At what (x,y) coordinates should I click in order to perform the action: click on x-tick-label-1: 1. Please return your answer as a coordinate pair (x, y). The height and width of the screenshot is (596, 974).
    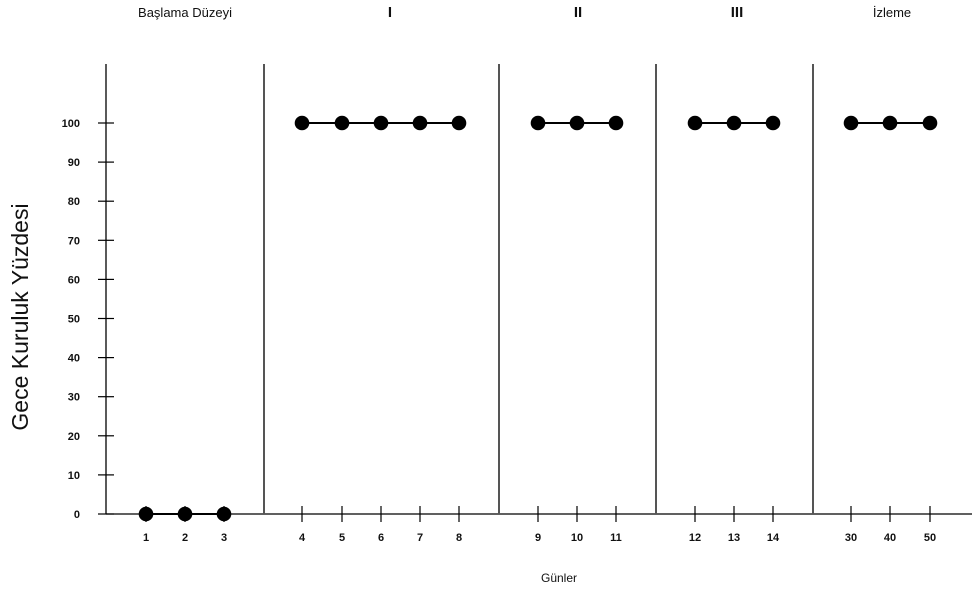
    Looking at the image, I should click on (146, 538).